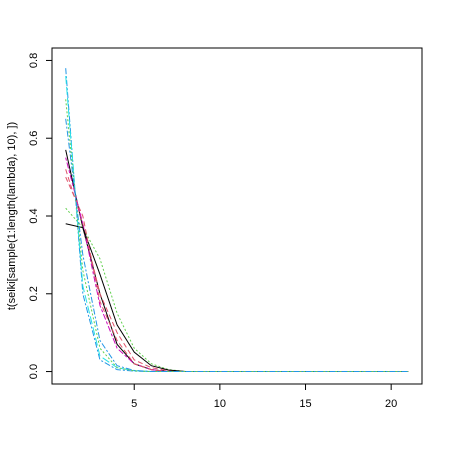 The image size is (450, 450). Describe the element at coordinates (34, 60) in the screenshot. I see `y-tick-label: 0.8` at that location.